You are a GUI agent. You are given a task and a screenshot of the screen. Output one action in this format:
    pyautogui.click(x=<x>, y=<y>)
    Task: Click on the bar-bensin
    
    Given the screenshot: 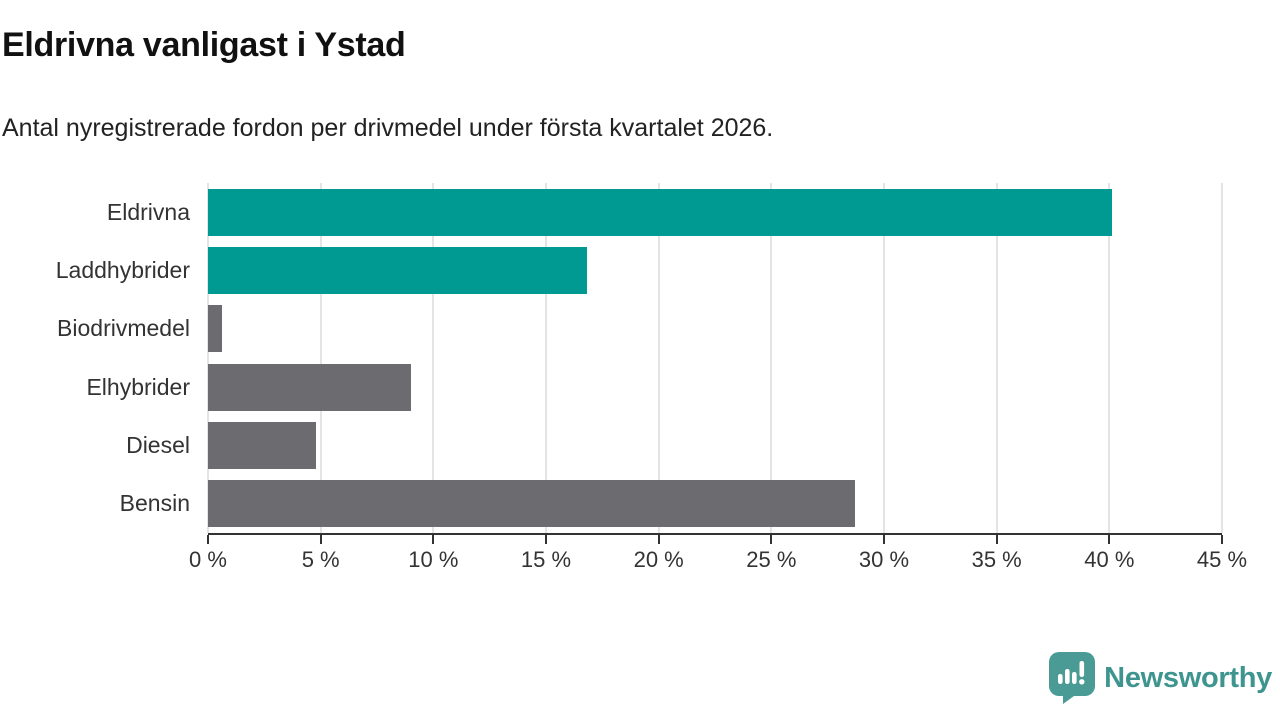 What is the action you would take?
    pyautogui.click(x=531, y=504)
    